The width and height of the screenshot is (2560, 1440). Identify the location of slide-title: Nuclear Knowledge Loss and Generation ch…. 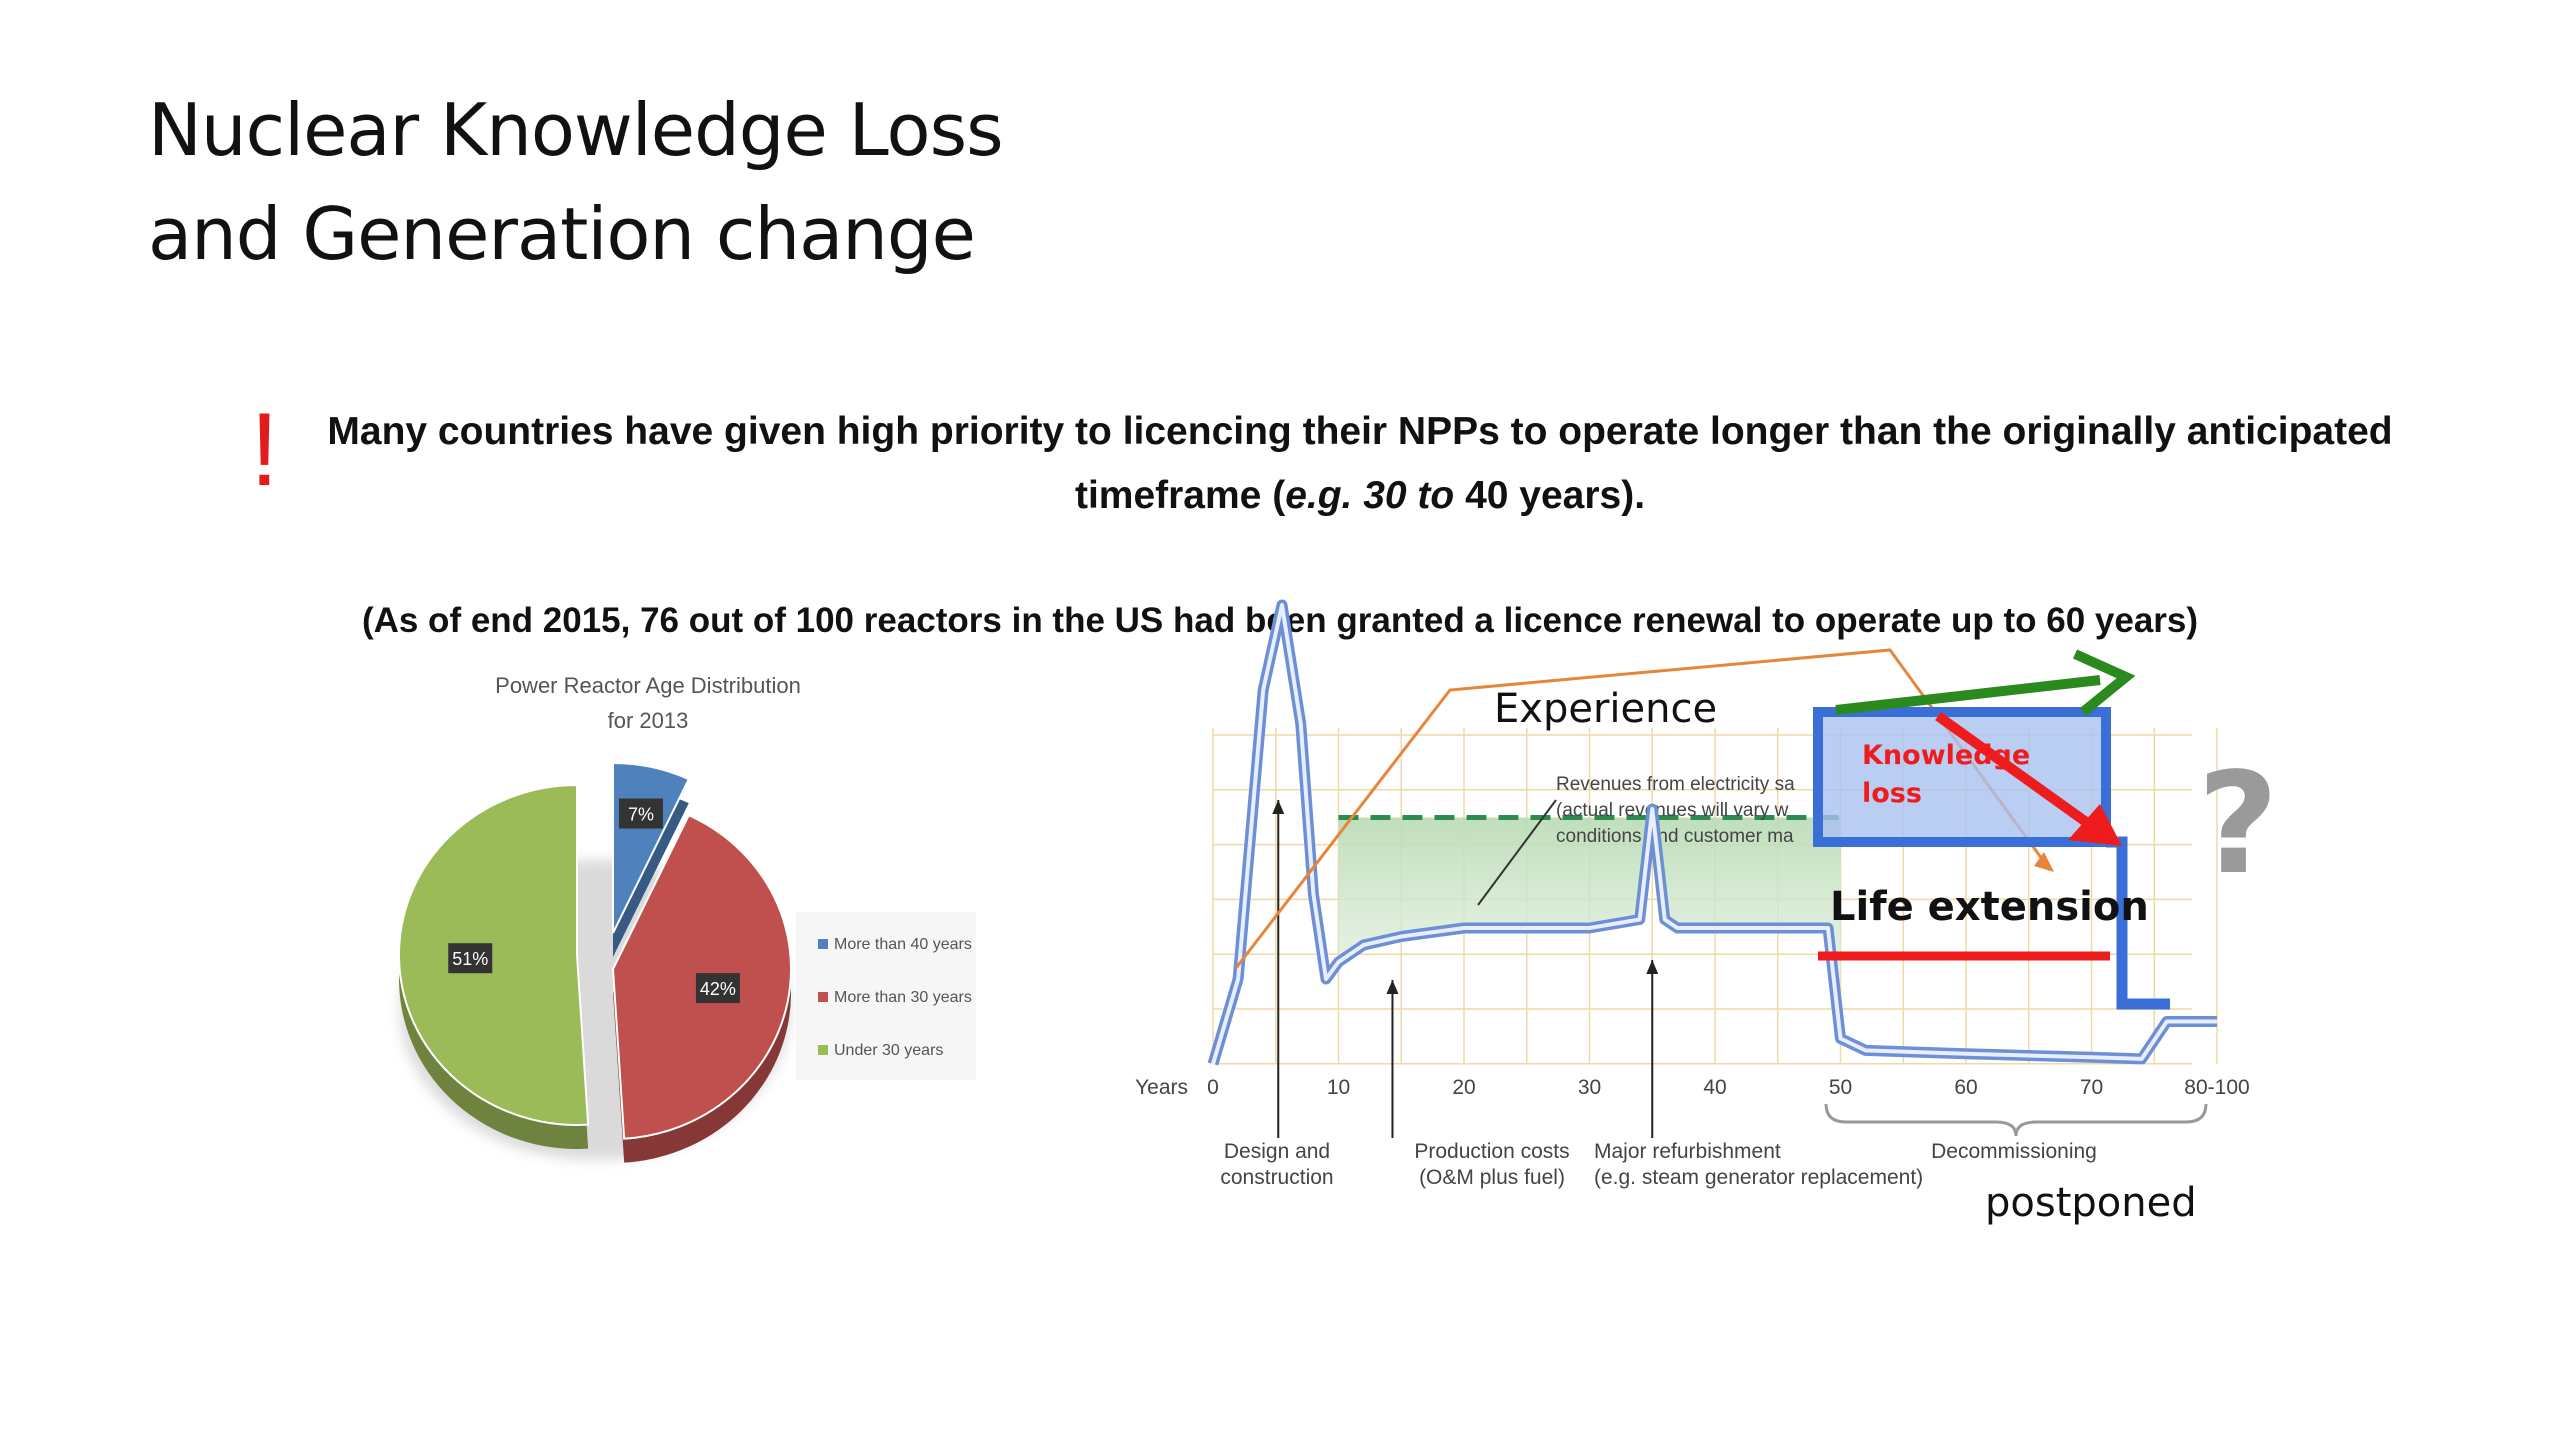
(576, 182).